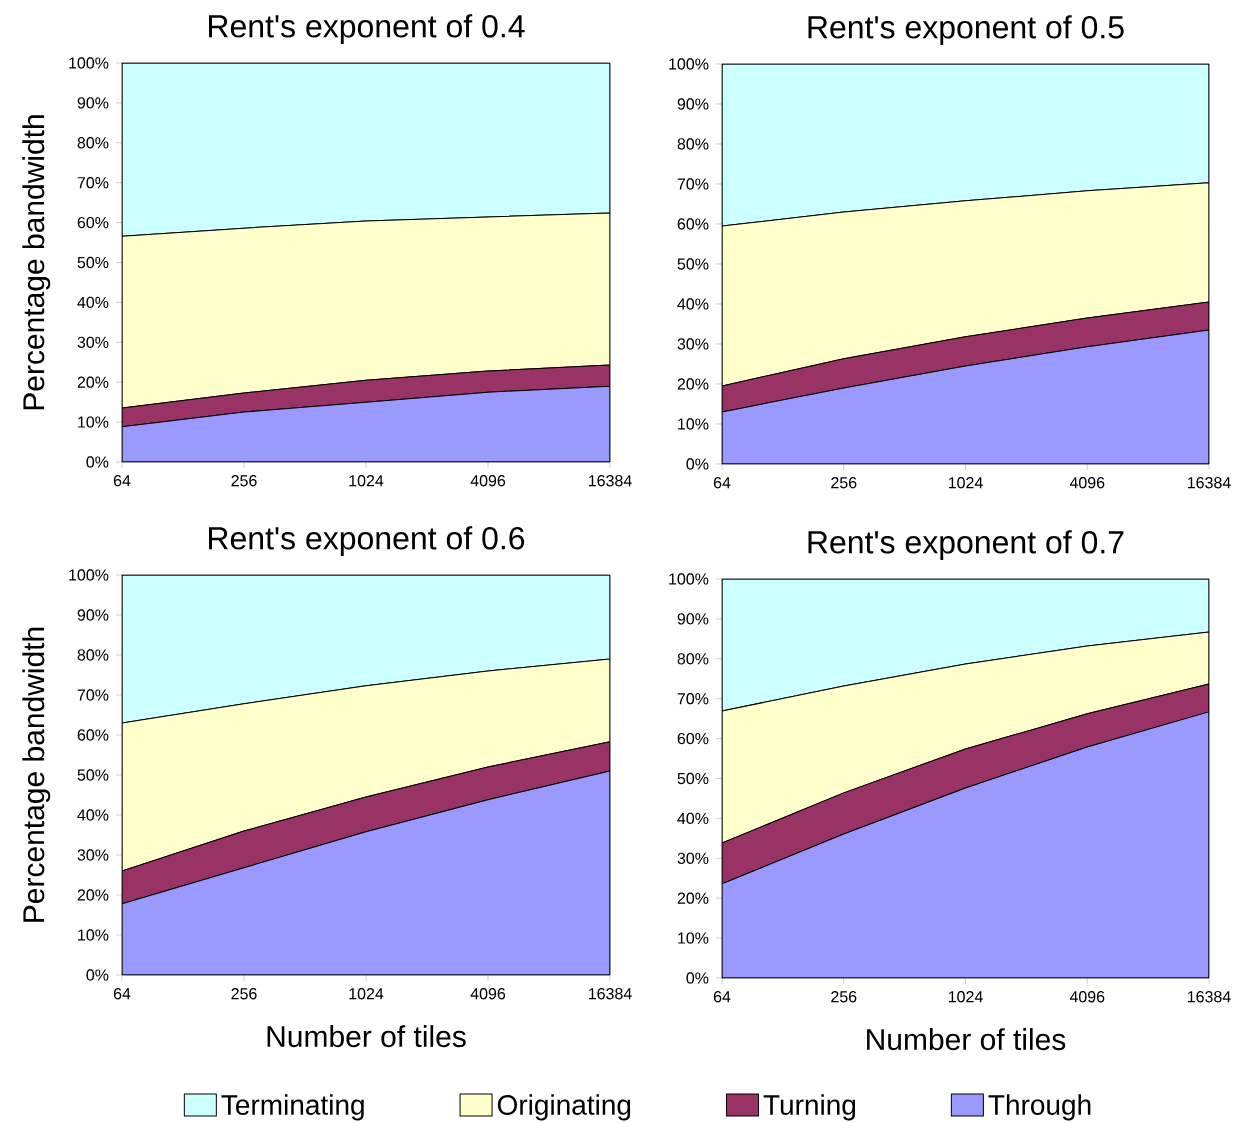 Image resolution: width=1237 pixels, height=1123 pixels. Describe the element at coordinates (809, 1107) in the screenshot. I see `legend-label: Turning` at that location.